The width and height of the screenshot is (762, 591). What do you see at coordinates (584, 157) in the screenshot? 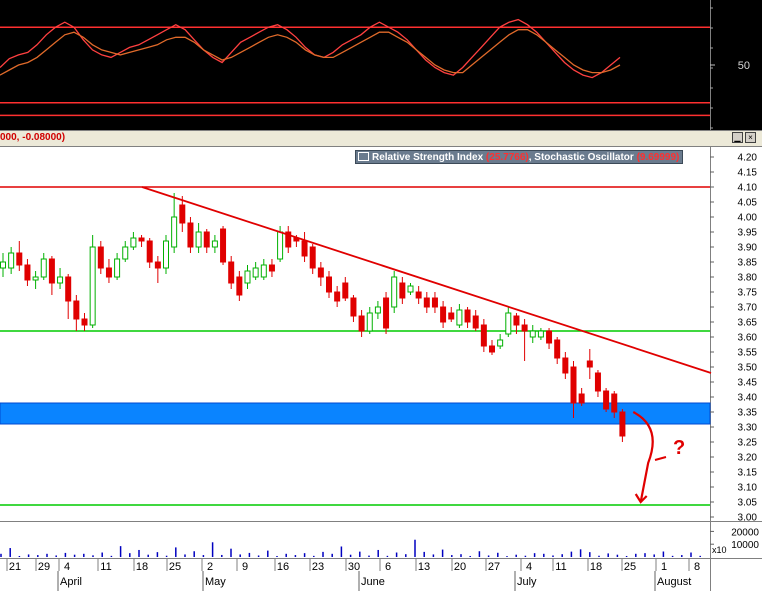
I see `legend-stoch-label: Stochastic Oscillator` at bounding box center [584, 157].